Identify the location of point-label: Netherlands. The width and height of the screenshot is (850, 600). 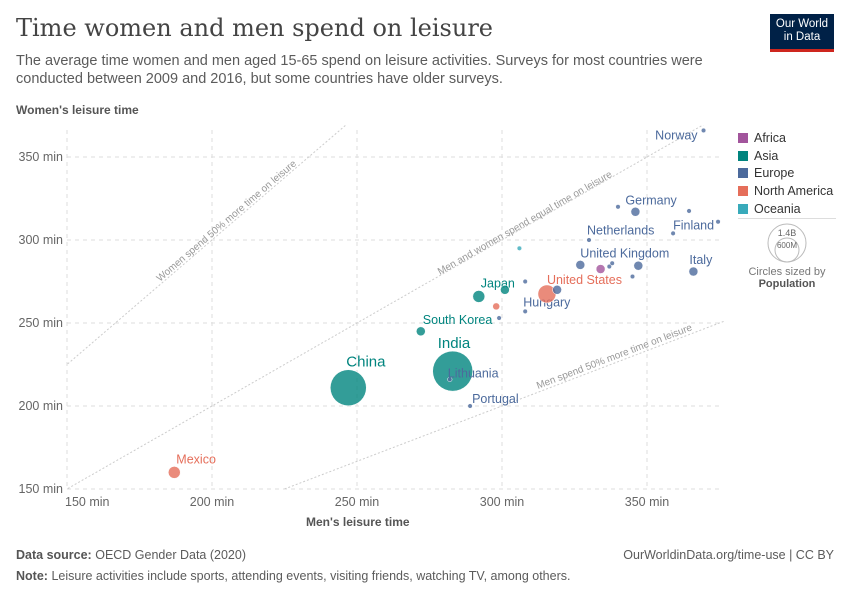
(620, 231).